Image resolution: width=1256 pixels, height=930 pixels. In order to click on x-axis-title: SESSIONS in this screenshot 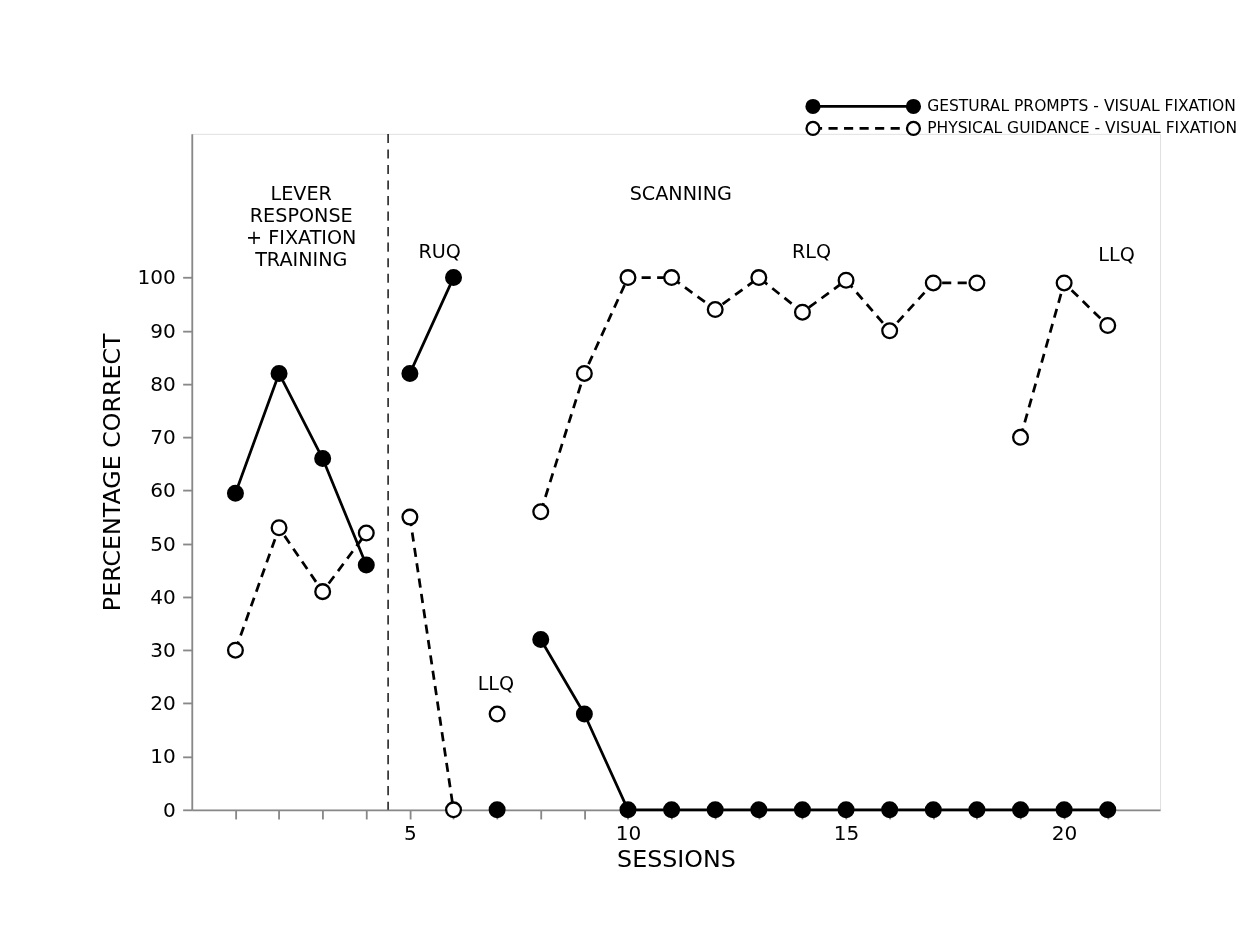, I will do `click(676, 858)`.